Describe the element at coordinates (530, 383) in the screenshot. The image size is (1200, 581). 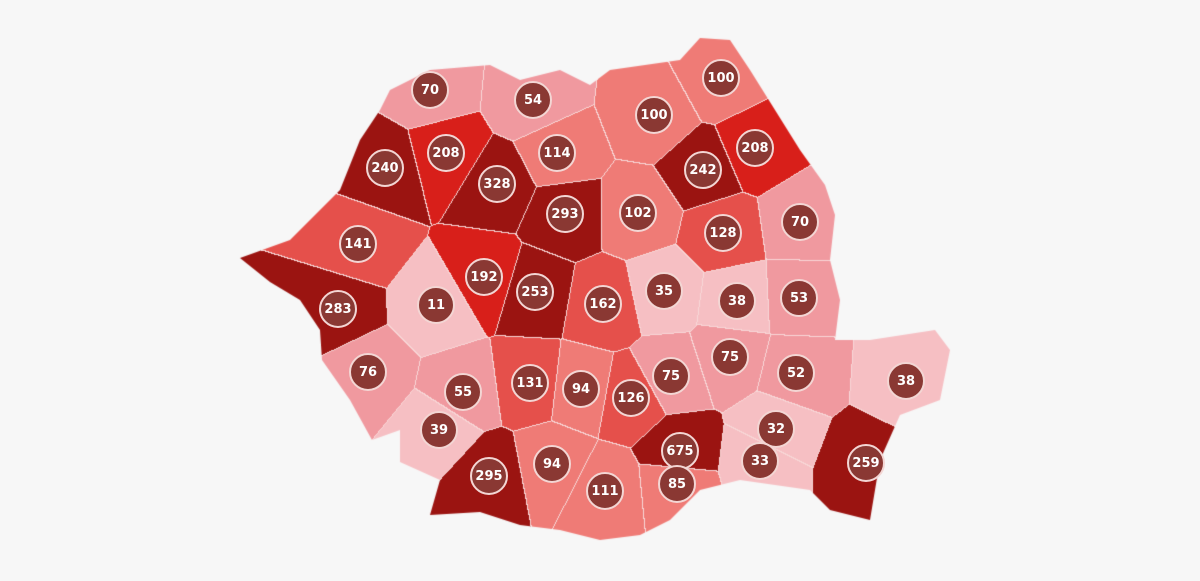
I see `county-value-badge: 131` at that location.